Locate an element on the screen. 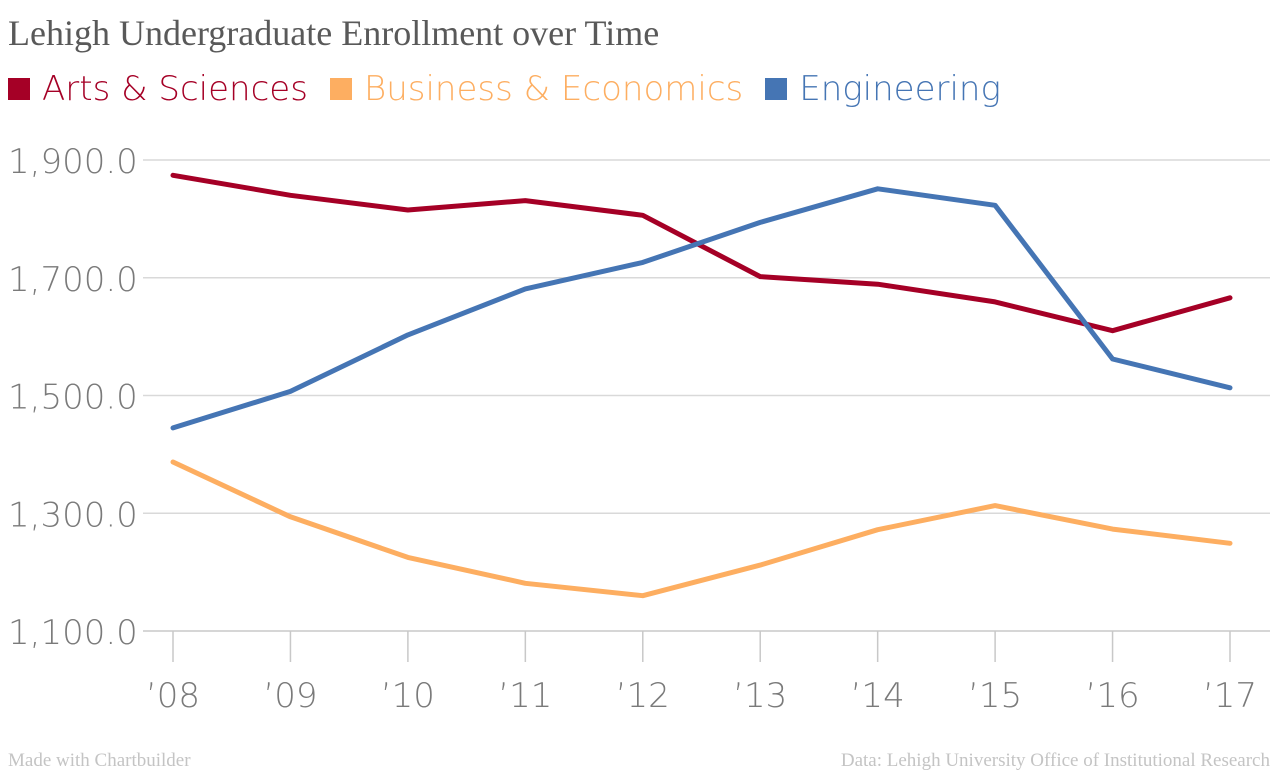  x-tick-label: ’09 is located at coordinates (290, 696).